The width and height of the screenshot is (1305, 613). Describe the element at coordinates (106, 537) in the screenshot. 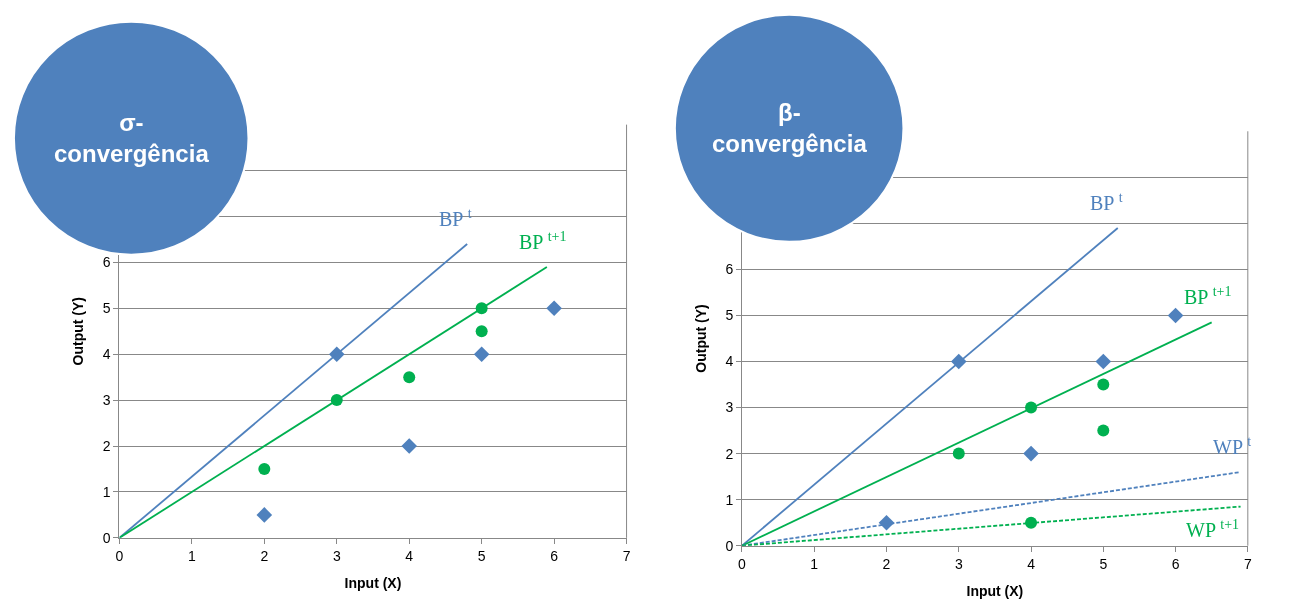

I see `y-tick-label: 0` at that location.